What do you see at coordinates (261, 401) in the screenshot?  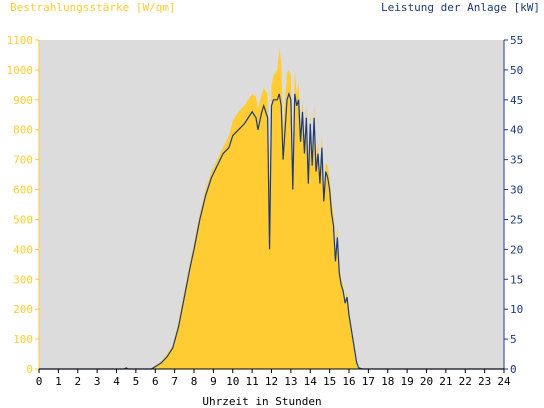 I see `x-axis-title: Uhrzeit in Stunden` at bounding box center [261, 401].